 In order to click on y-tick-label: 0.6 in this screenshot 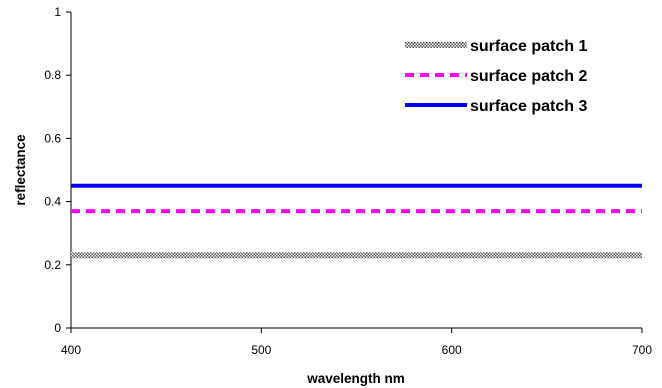, I will do `click(52, 138)`.